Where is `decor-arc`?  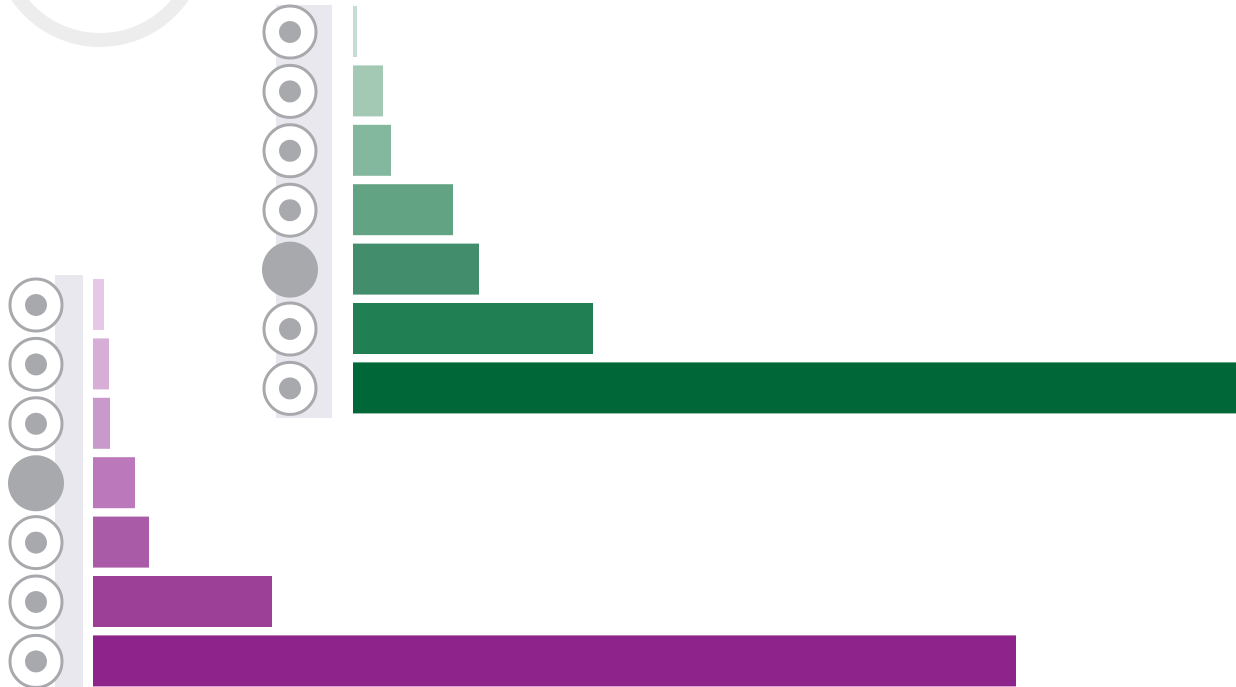 decor-arc is located at coordinates (100, 23).